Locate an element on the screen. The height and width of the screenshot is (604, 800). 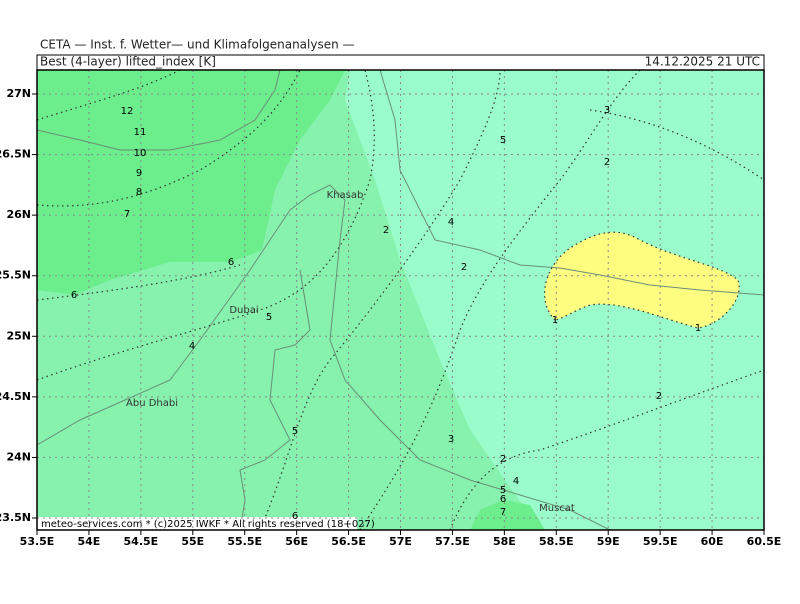
field-name: Best (4-layer) lifted_index [K] is located at coordinates (128, 62).